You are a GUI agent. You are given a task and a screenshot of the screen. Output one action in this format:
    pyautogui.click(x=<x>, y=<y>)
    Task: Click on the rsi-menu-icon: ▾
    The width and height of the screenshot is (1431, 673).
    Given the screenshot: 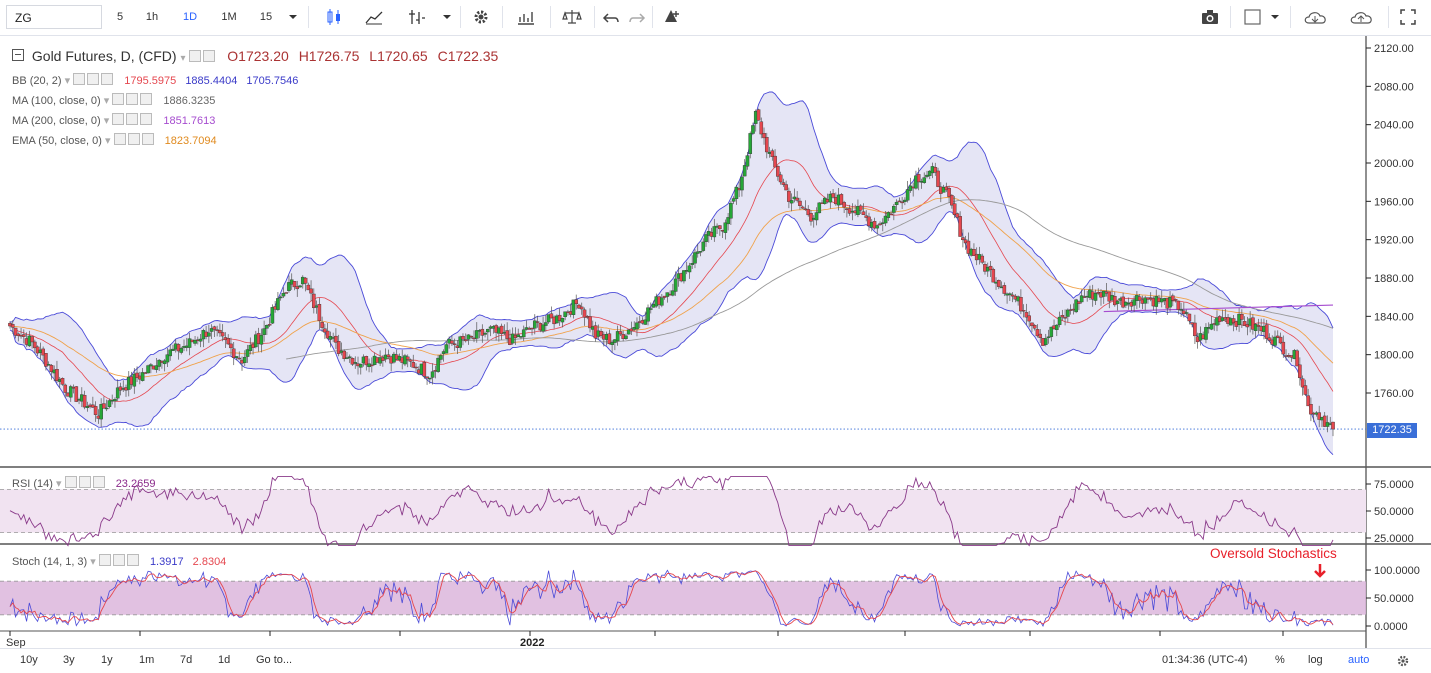 What is the action you would take?
    pyautogui.click(x=59, y=484)
    